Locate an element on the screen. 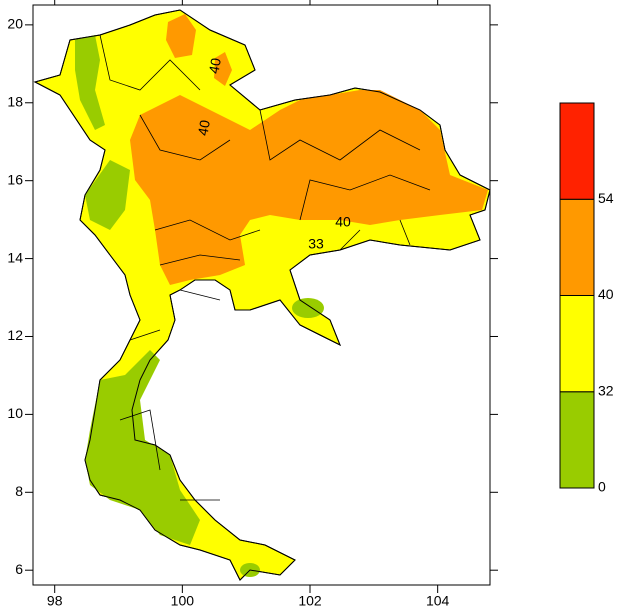 The width and height of the screenshot is (620, 615). colorbar-label: 40 is located at coordinates (606, 294).